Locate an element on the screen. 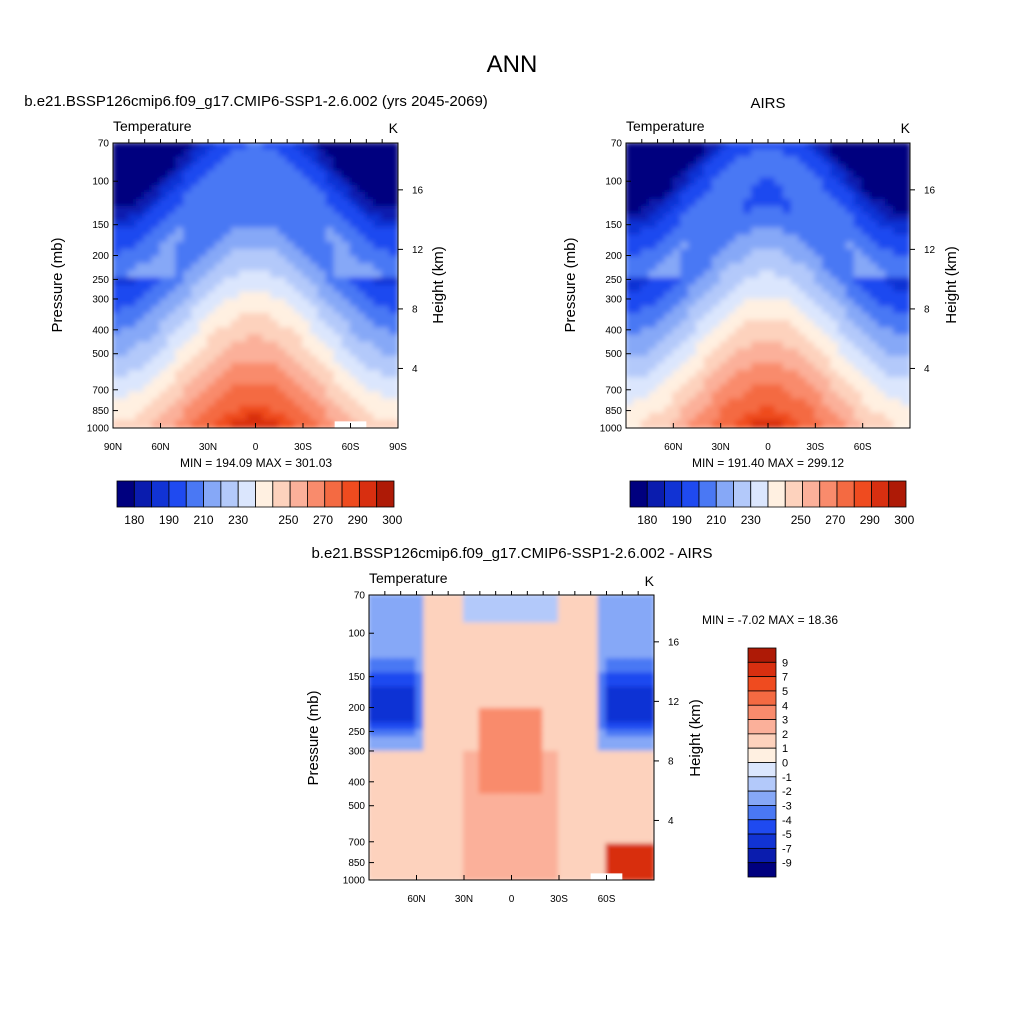 Image resolution: width=1024 pixels, height=1029 pixels. units-label: K is located at coordinates (650, 581).